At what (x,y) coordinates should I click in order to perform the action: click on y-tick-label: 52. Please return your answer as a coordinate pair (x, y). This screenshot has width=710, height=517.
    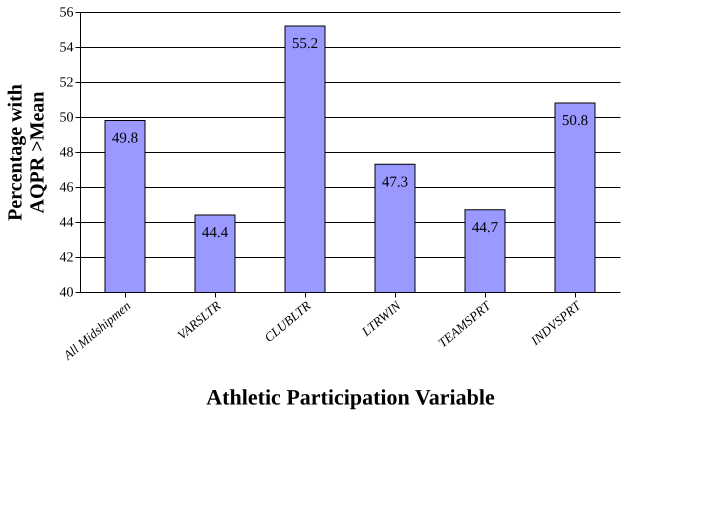
    Looking at the image, I should click on (67, 83).